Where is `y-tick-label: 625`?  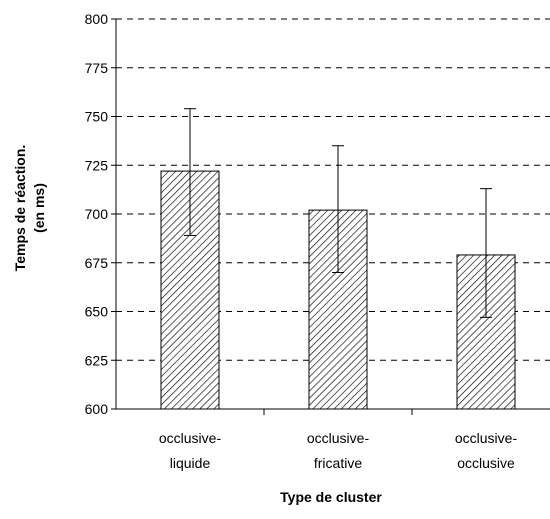
y-tick-label: 625 is located at coordinates (97, 360).